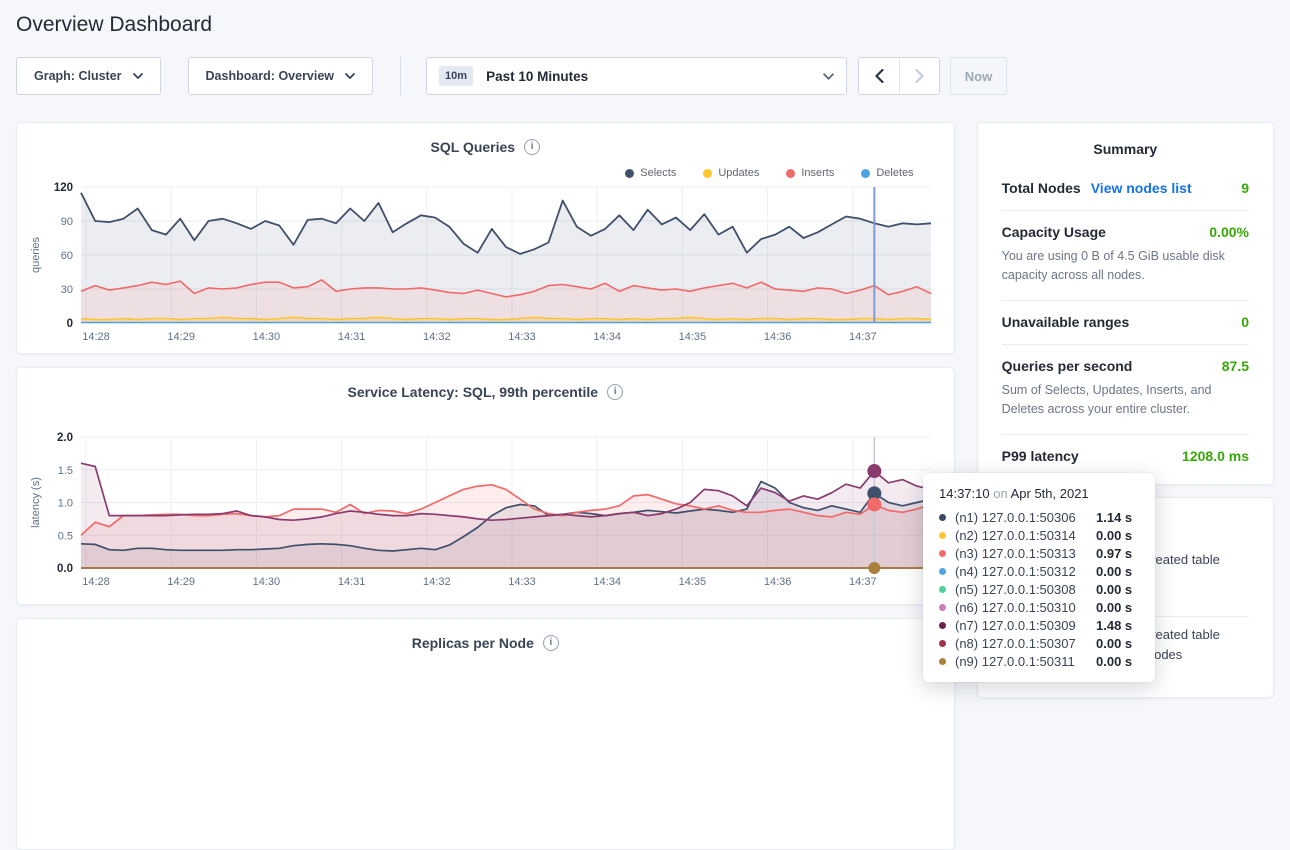 The height and width of the screenshot is (850, 1290). I want to click on x-tick-label: 14:28, so click(96, 582).